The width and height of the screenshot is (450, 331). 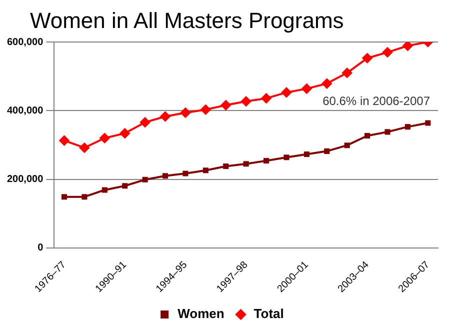 I want to click on legend-label: Total, so click(x=269, y=314).